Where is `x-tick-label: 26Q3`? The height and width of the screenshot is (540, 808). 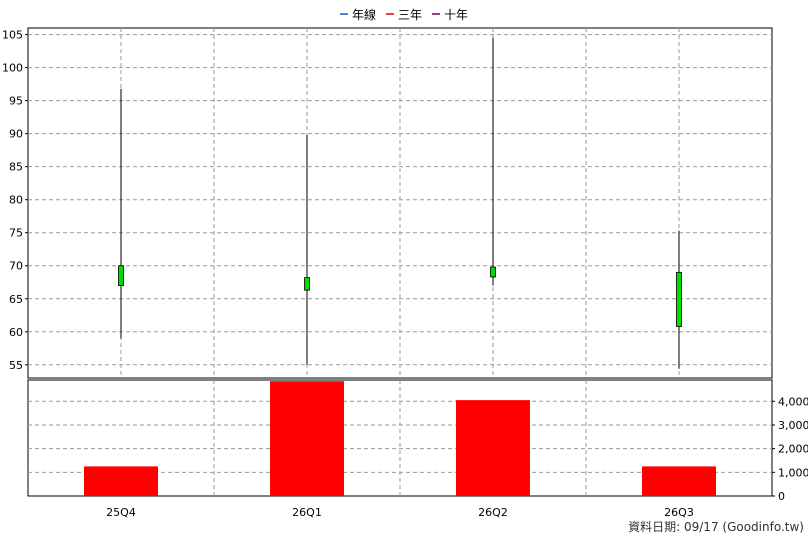
x-tick-label: 26Q3 is located at coordinates (679, 512).